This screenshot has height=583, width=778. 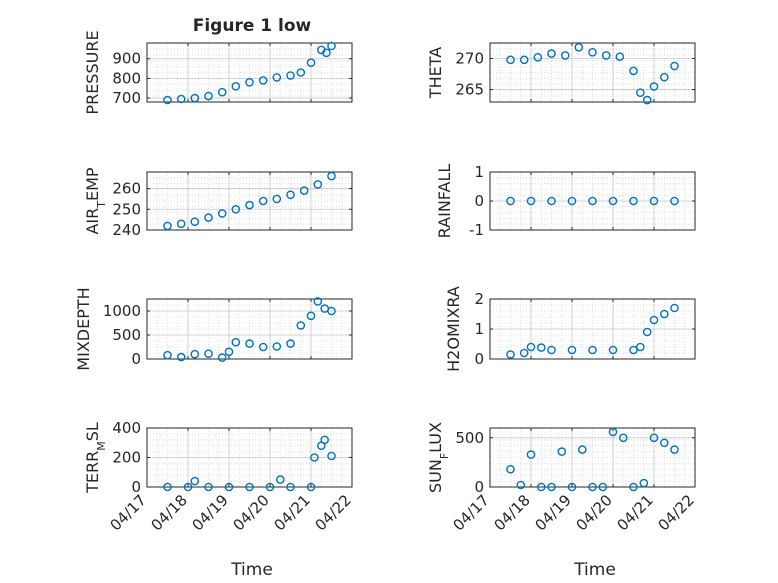 What do you see at coordinates (438, 457) in the screenshot?
I see `y-axis-label: SUNFLUX` at bounding box center [438, 457].